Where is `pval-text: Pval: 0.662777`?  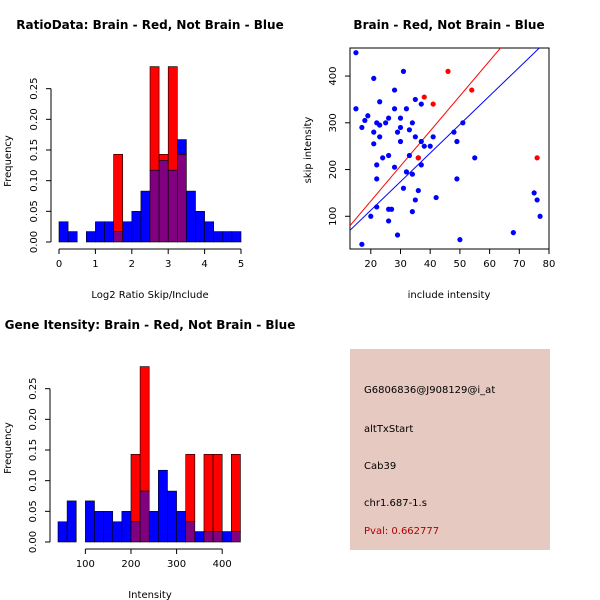
pval-text: Pval: 0.662777 is located at coordinates (402, 531).